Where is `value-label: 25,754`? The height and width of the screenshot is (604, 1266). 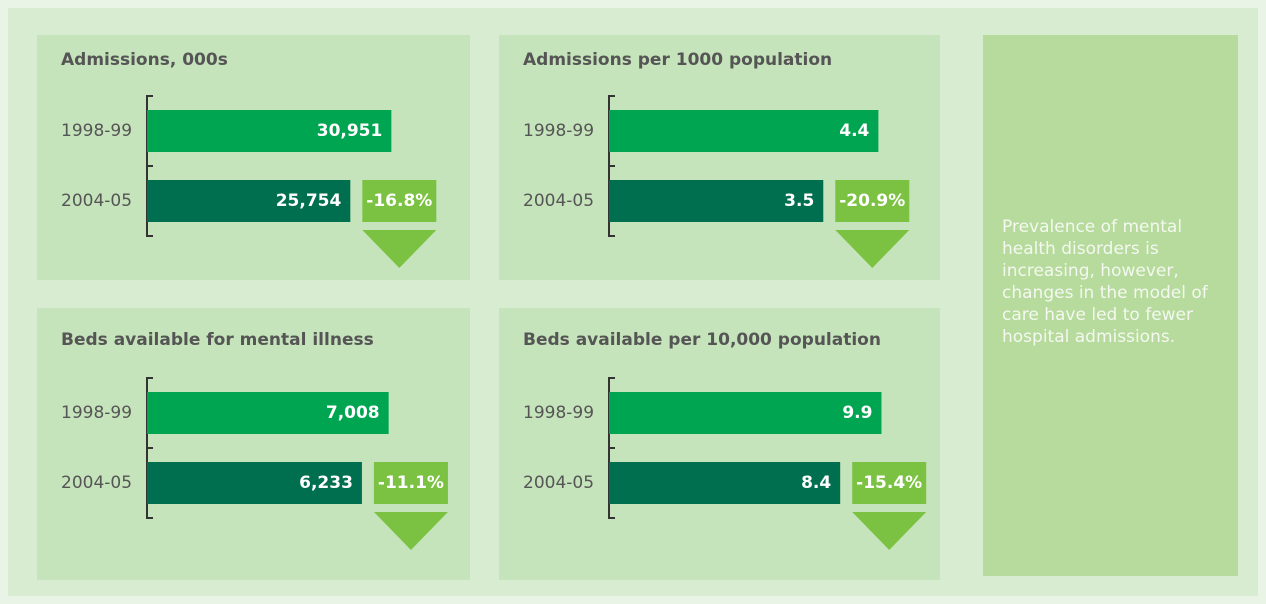 value-label: 25,754 is located at coordinates (309, 201).